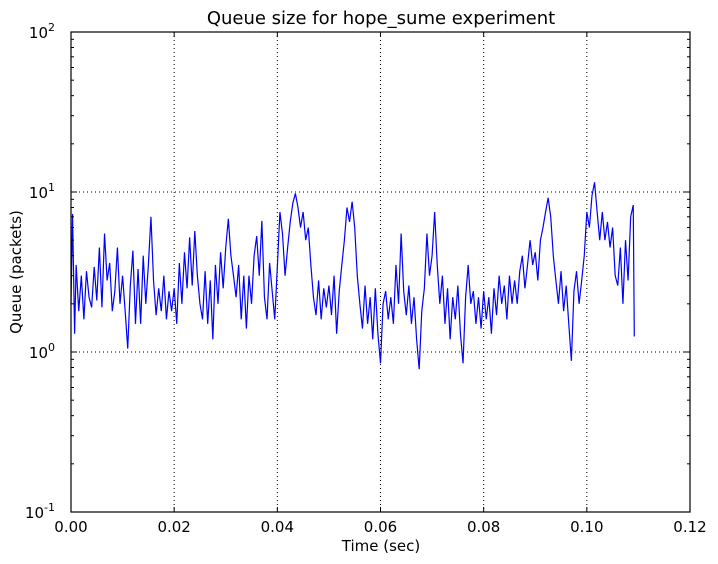  Describe the element at coordinates (173, 527) in the screenshot. I see `x-tick-label: 0.02` at that location.